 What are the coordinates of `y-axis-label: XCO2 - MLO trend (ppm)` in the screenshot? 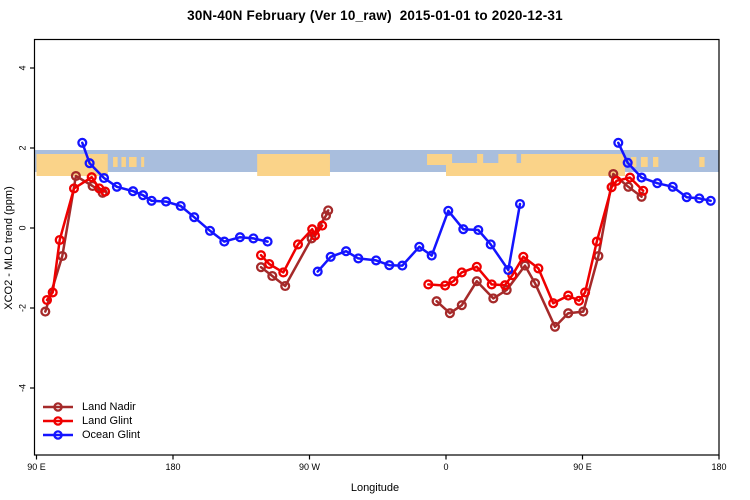 It's located at (9, 248).